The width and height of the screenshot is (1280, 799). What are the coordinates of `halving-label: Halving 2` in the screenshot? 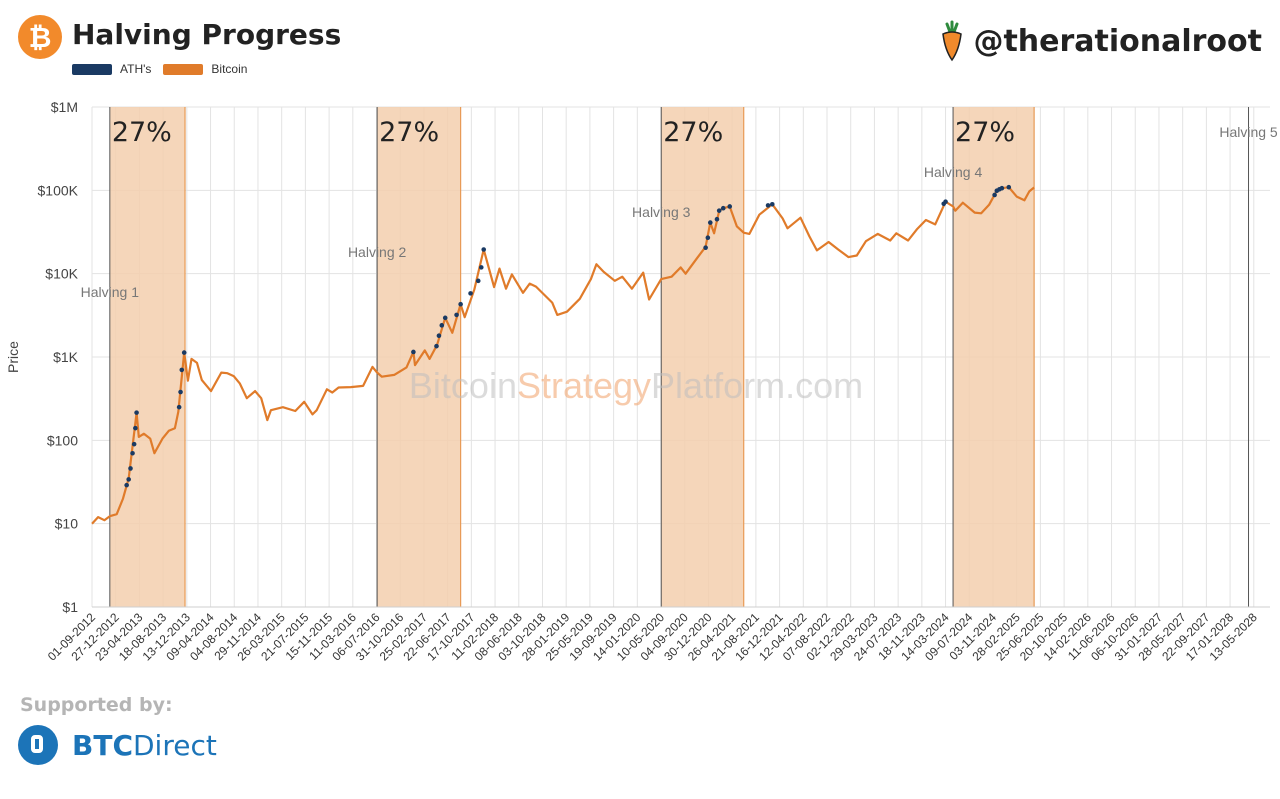 It's located at (377, 252).